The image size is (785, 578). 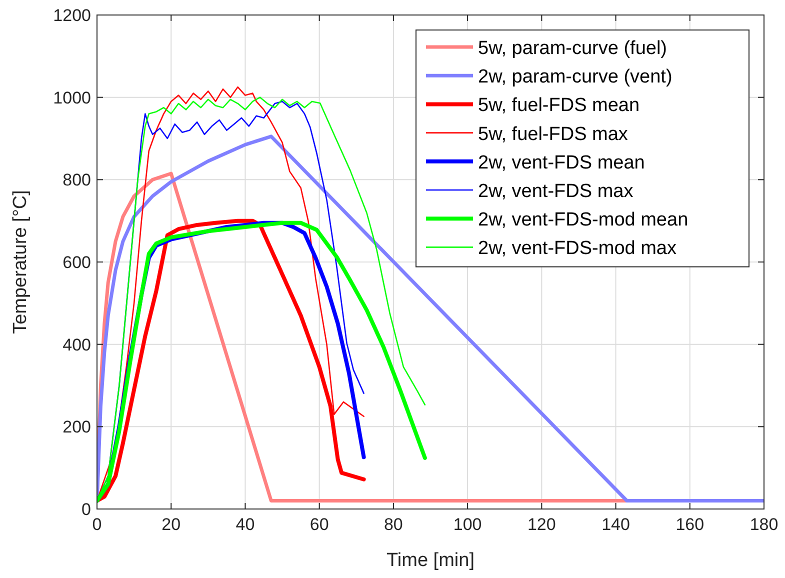 What do you see at coordinates (319, 524) in the screenshot?
I see `x-tick-label: 60` at bounding box center [319, 524].